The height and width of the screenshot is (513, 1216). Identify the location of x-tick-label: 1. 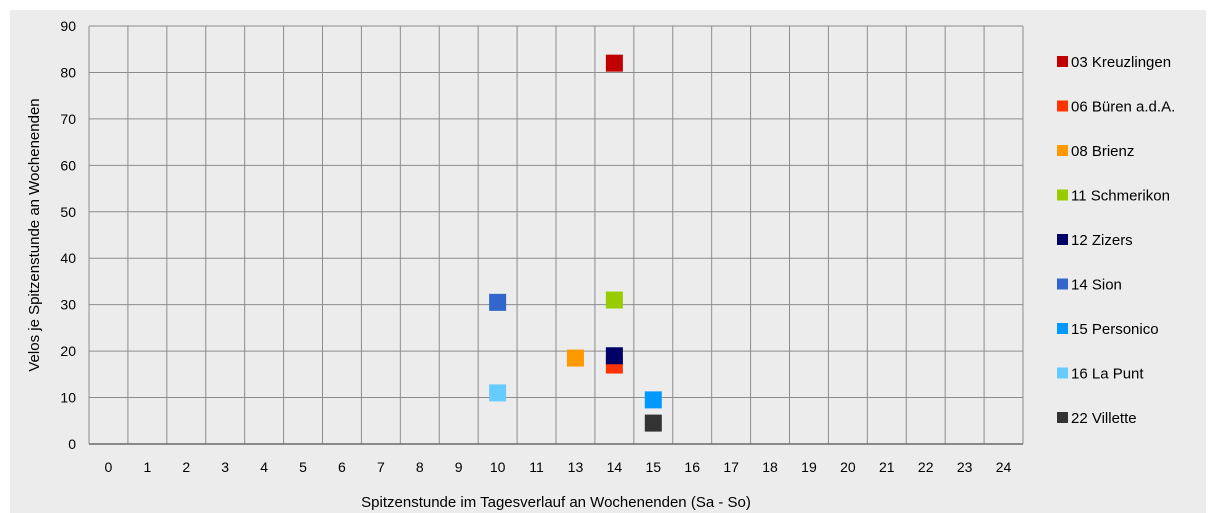
(147, 467).